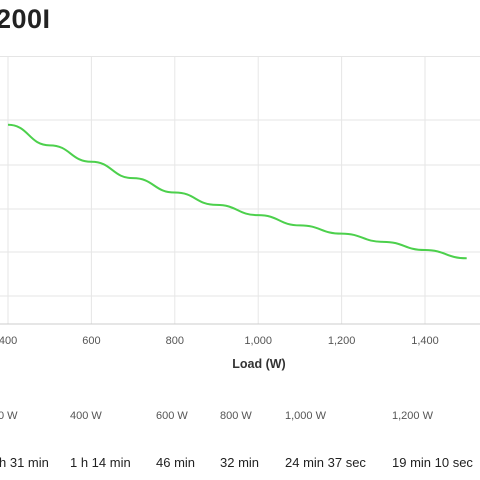  What do you see at coordinates (8, 341) in the screenshot?
I see `x-tick-label: 400` at bounding box center [8, 341].